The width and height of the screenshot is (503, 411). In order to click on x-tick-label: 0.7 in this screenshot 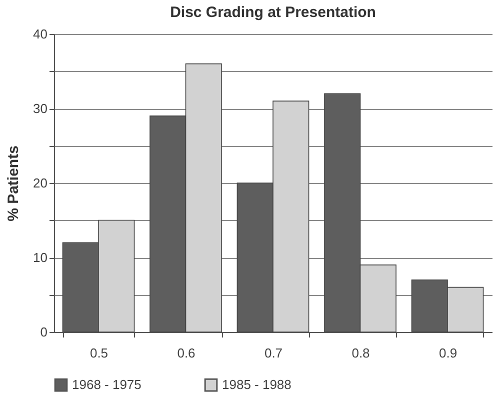, I will do `click(273, 353)`.